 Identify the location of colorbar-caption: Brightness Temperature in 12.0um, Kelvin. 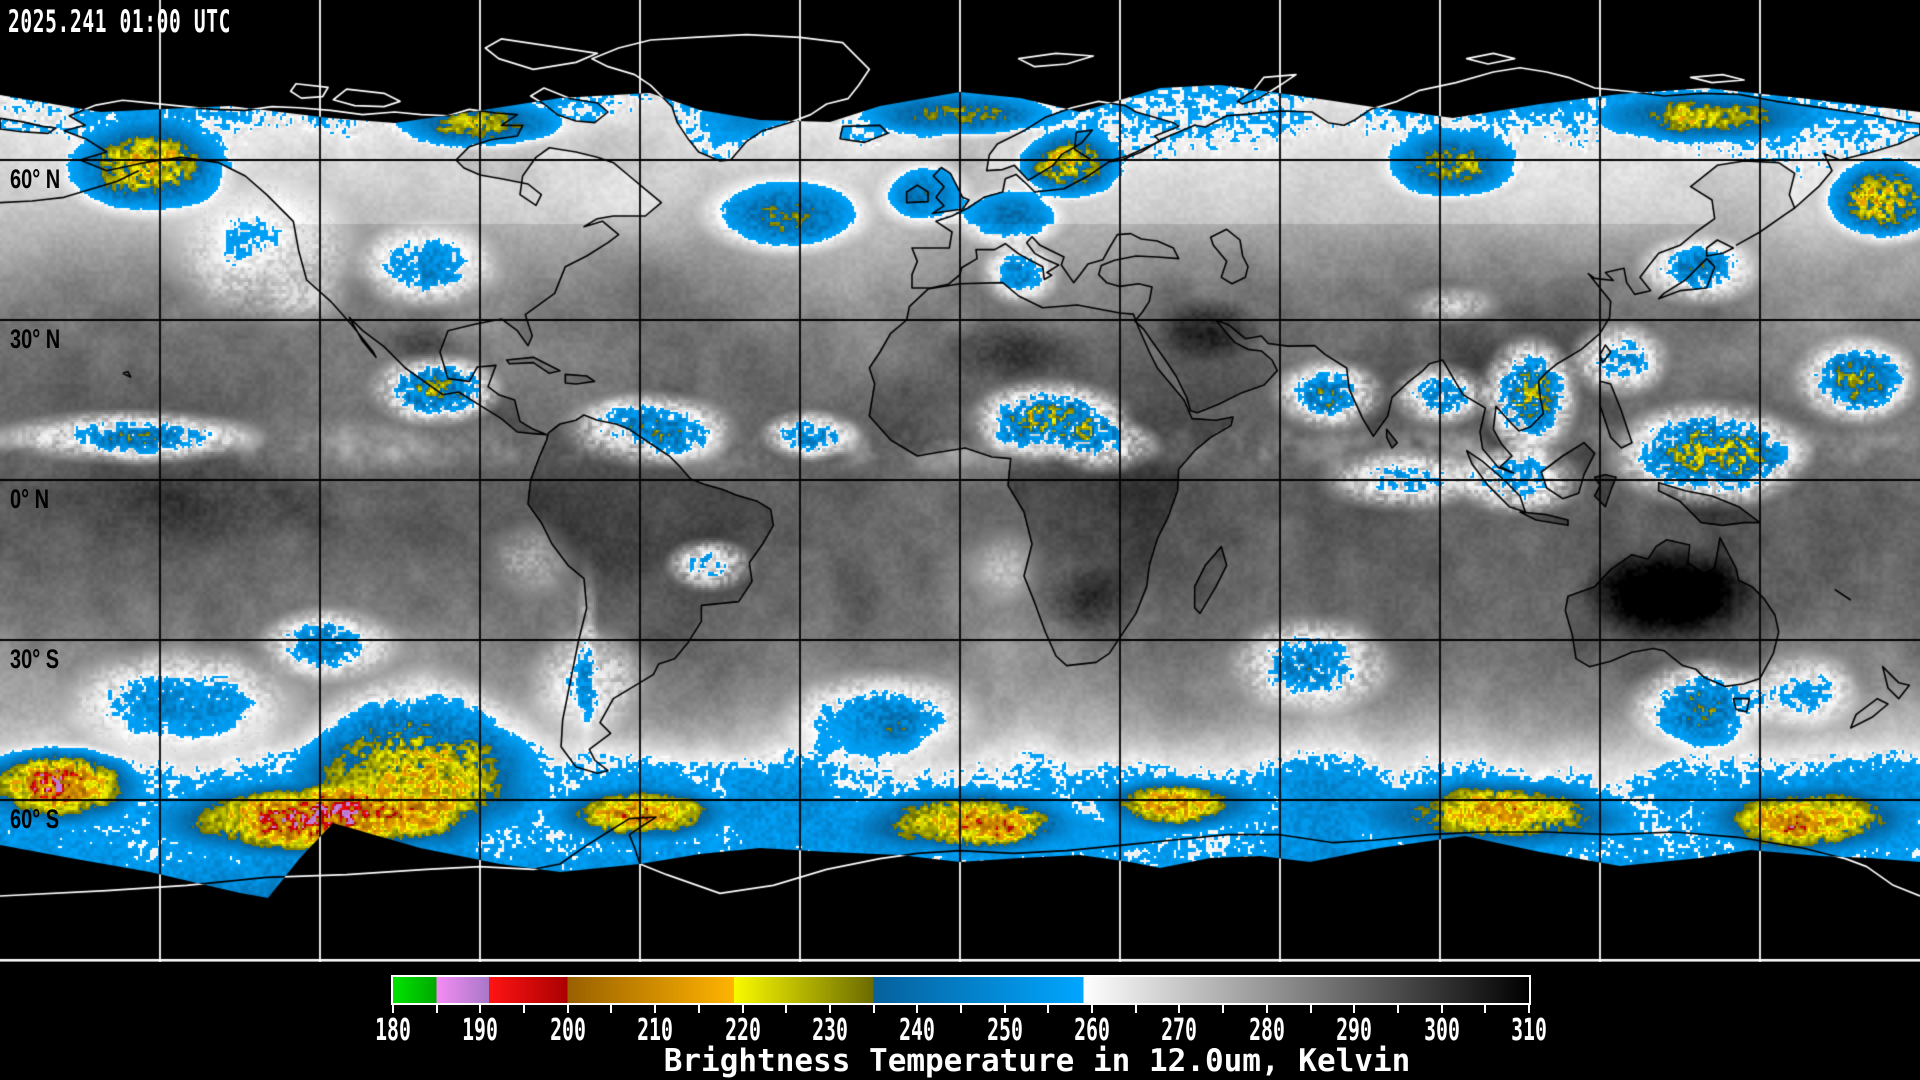
(1037, 1061).